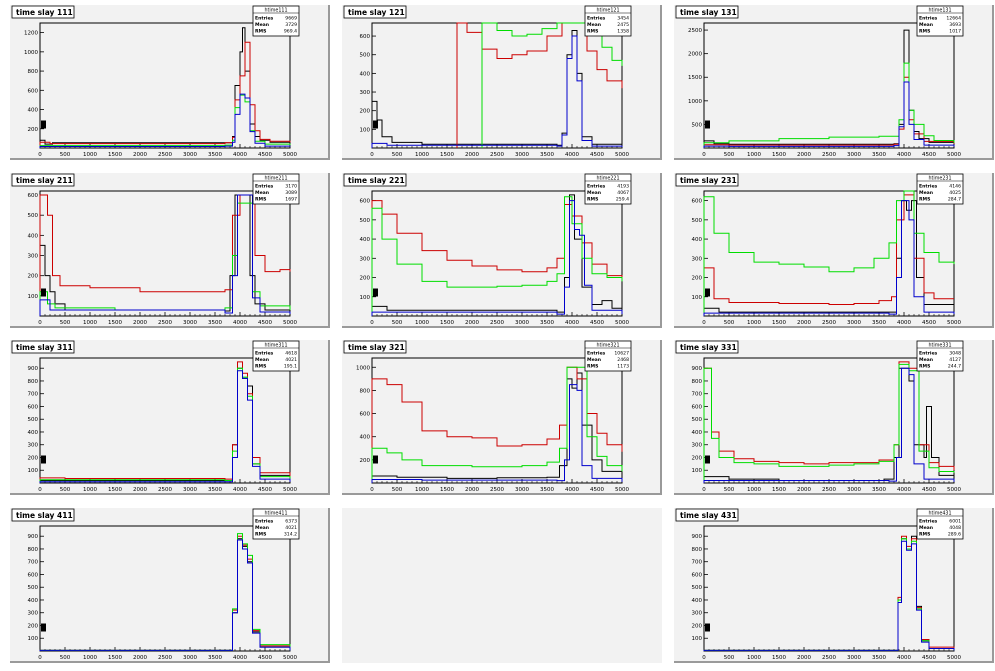 The width and height of the screenshot is (995, 671). Describe the element at coordinates (954, 367) in the screenshot. I see `stats-rms-value: 244.7` at that location.